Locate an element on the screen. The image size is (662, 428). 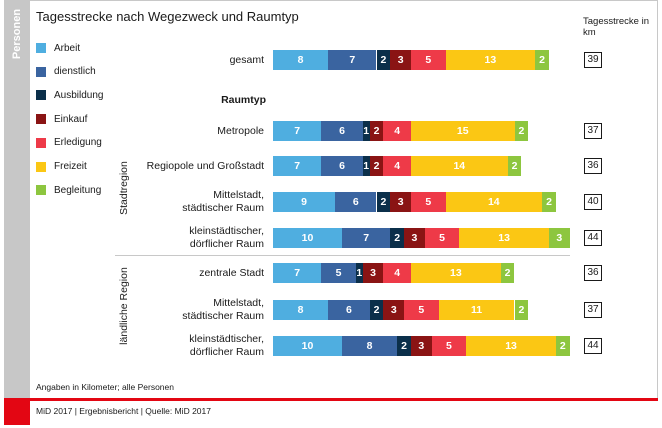
legend-item: Begleitung is located at coordinates (68, 190).